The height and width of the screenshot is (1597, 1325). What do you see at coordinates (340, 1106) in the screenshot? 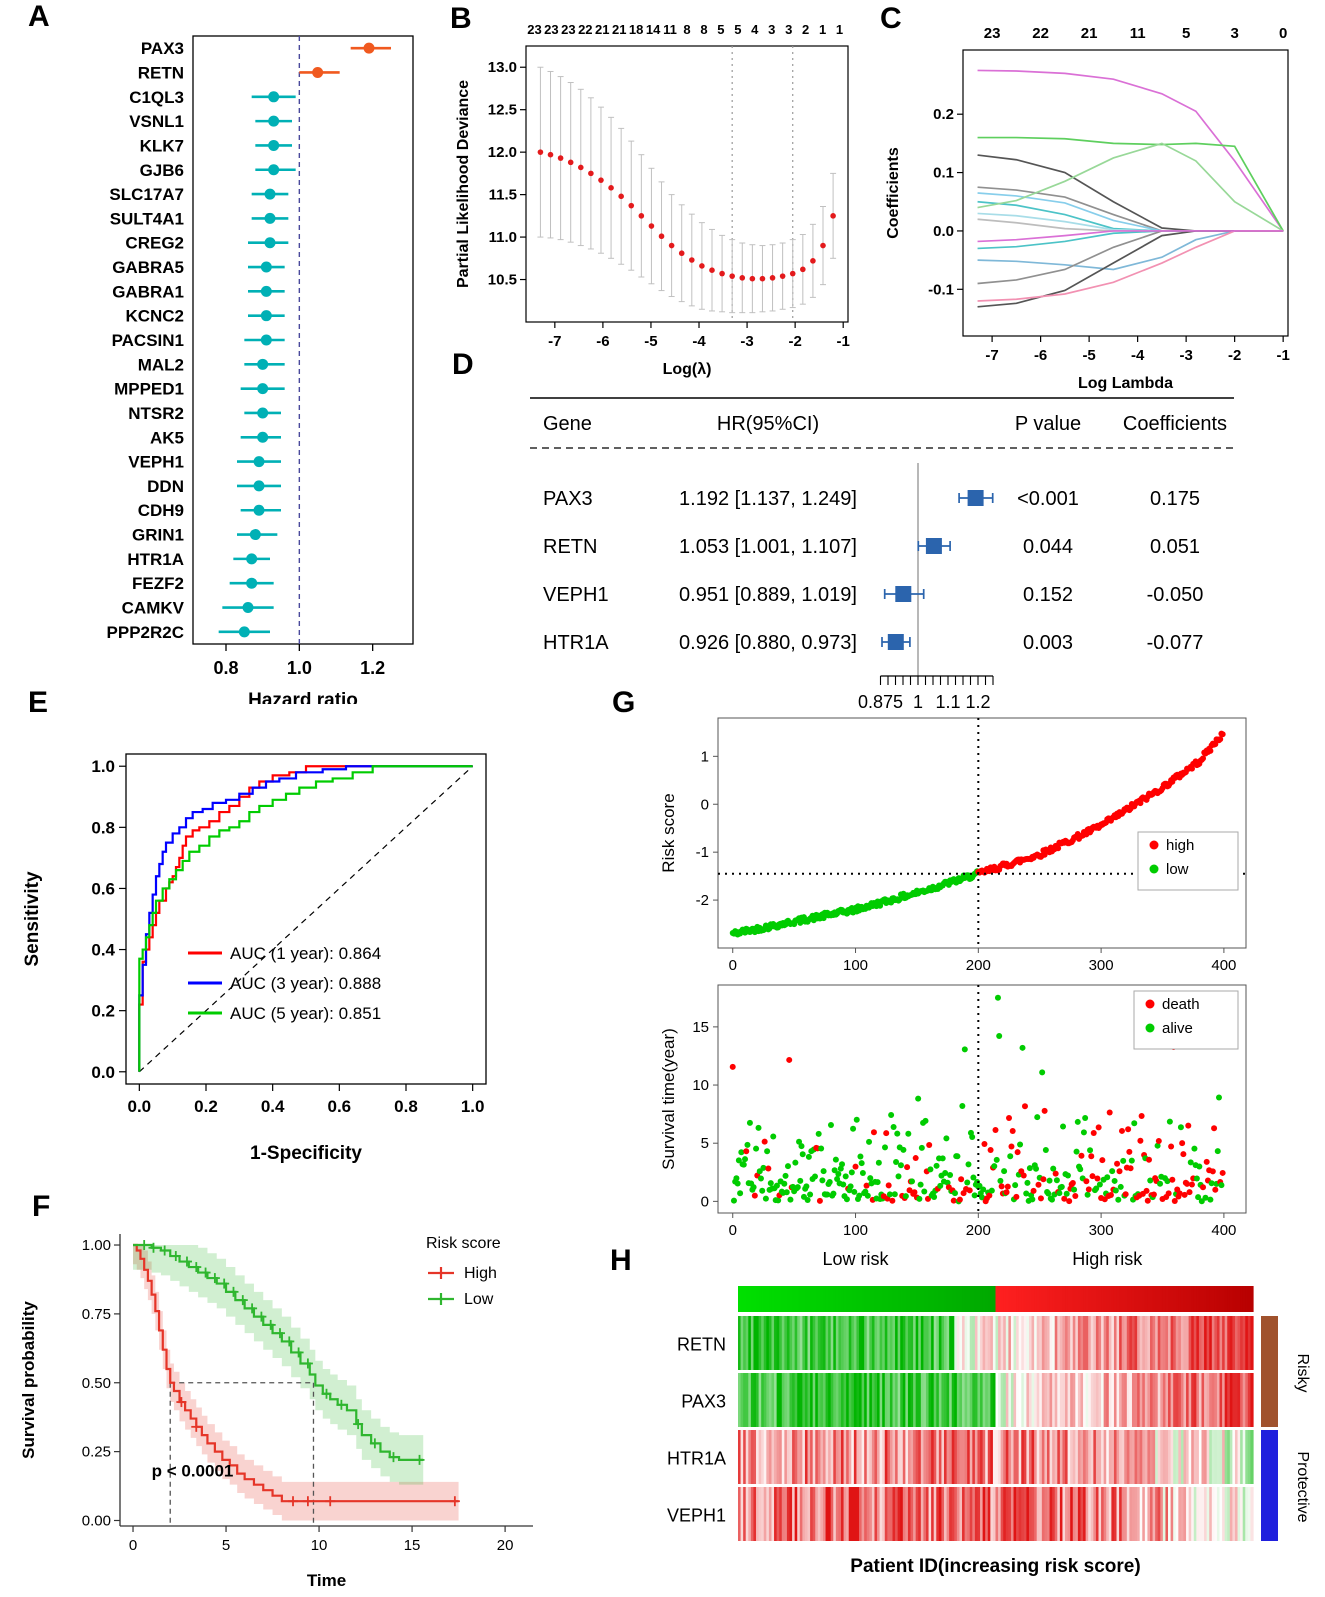
I see `svg-text: 0.6` at bounding box center [340, 1106].